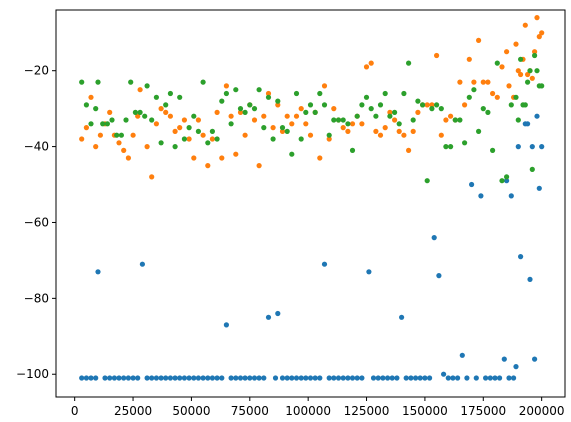 Image resolution: width=571 pixels, height=422 pixels. Describe the element at coordinates (36, 147) in the screenshot. I see `y-tick-label: −40` at that location.